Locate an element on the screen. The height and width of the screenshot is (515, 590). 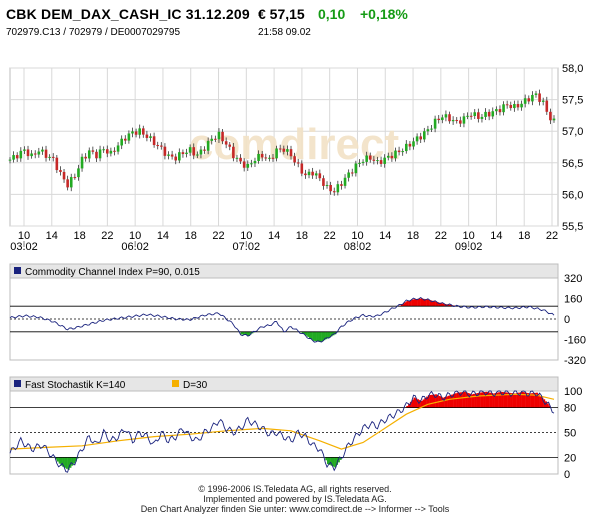
cci-y-tick-label: -160 is located at coordinates (575, 341).